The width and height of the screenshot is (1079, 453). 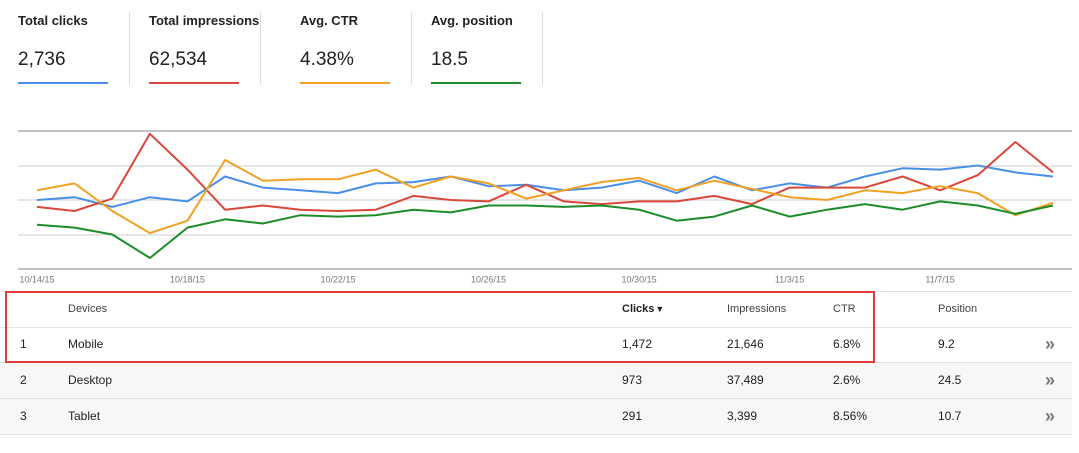 I want to click on table-cell: Desktop, so click(x=90, y=380).